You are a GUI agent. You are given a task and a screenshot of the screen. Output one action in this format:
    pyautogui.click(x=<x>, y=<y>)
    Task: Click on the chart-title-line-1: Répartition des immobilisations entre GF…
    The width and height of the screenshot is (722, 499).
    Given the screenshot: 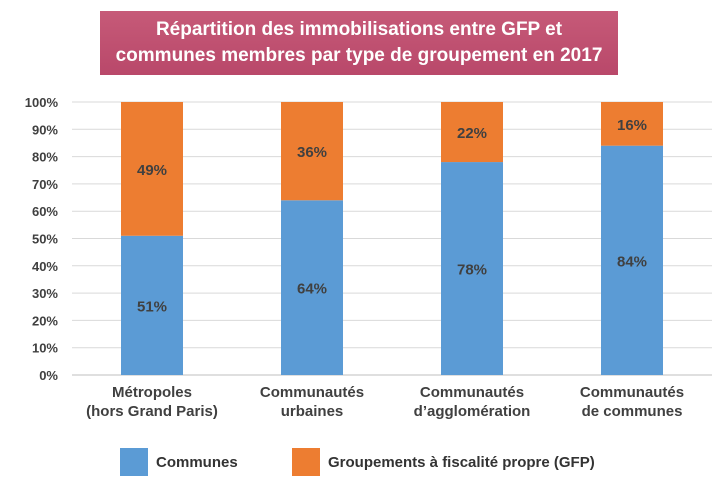 What is the action you would take?
    pyautogui.click(x=359, y=29)
    